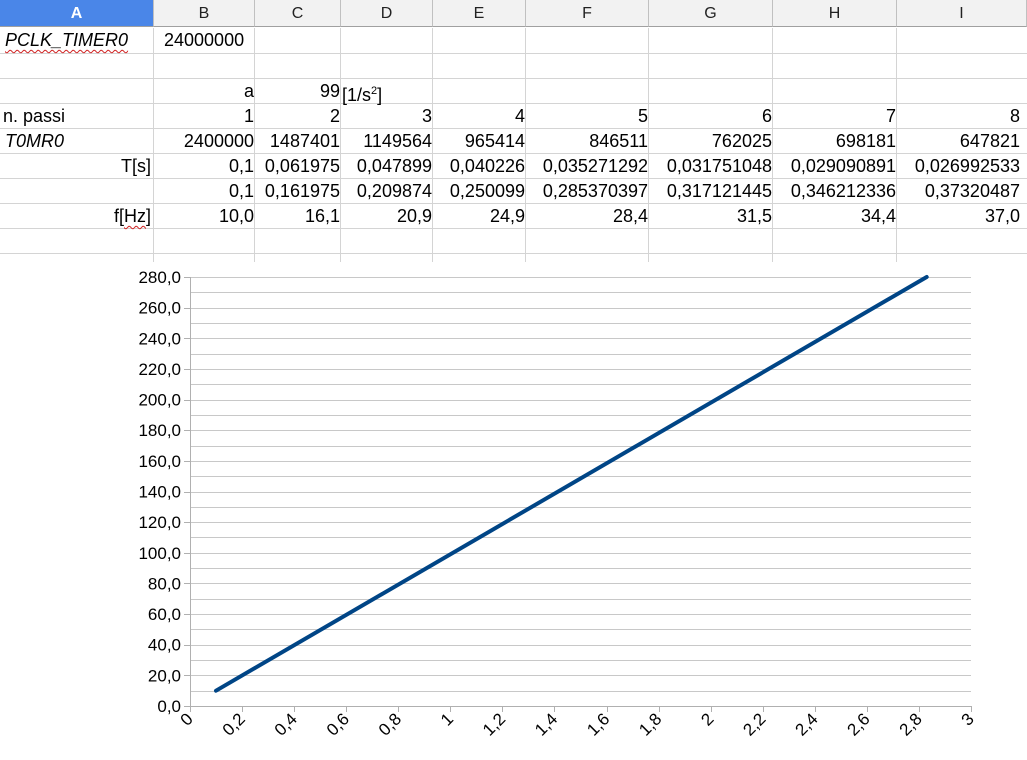 The width and height of the screenshot is (1027, 760). I want to click on y-tick-label: 100,0, so click(159, 553).